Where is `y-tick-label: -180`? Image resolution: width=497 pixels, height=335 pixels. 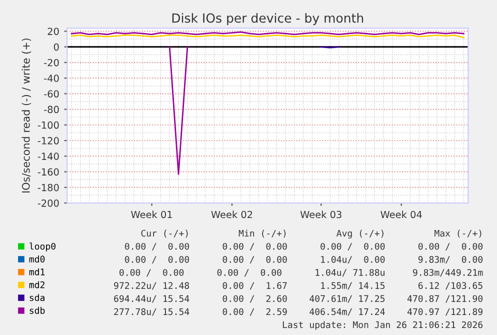
y-tick-label: -180 is located at coordinates (48, 188).